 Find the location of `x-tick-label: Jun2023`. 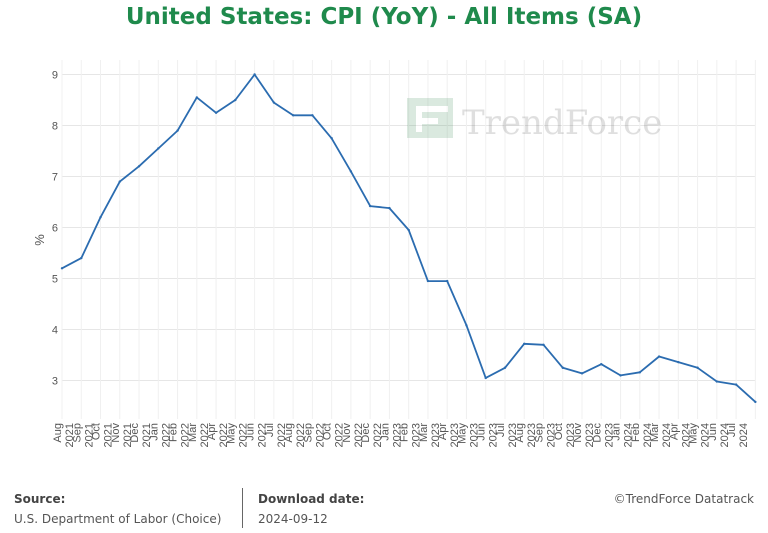

x-tick-label: Jun2023 is located at coordinates (488, 435).